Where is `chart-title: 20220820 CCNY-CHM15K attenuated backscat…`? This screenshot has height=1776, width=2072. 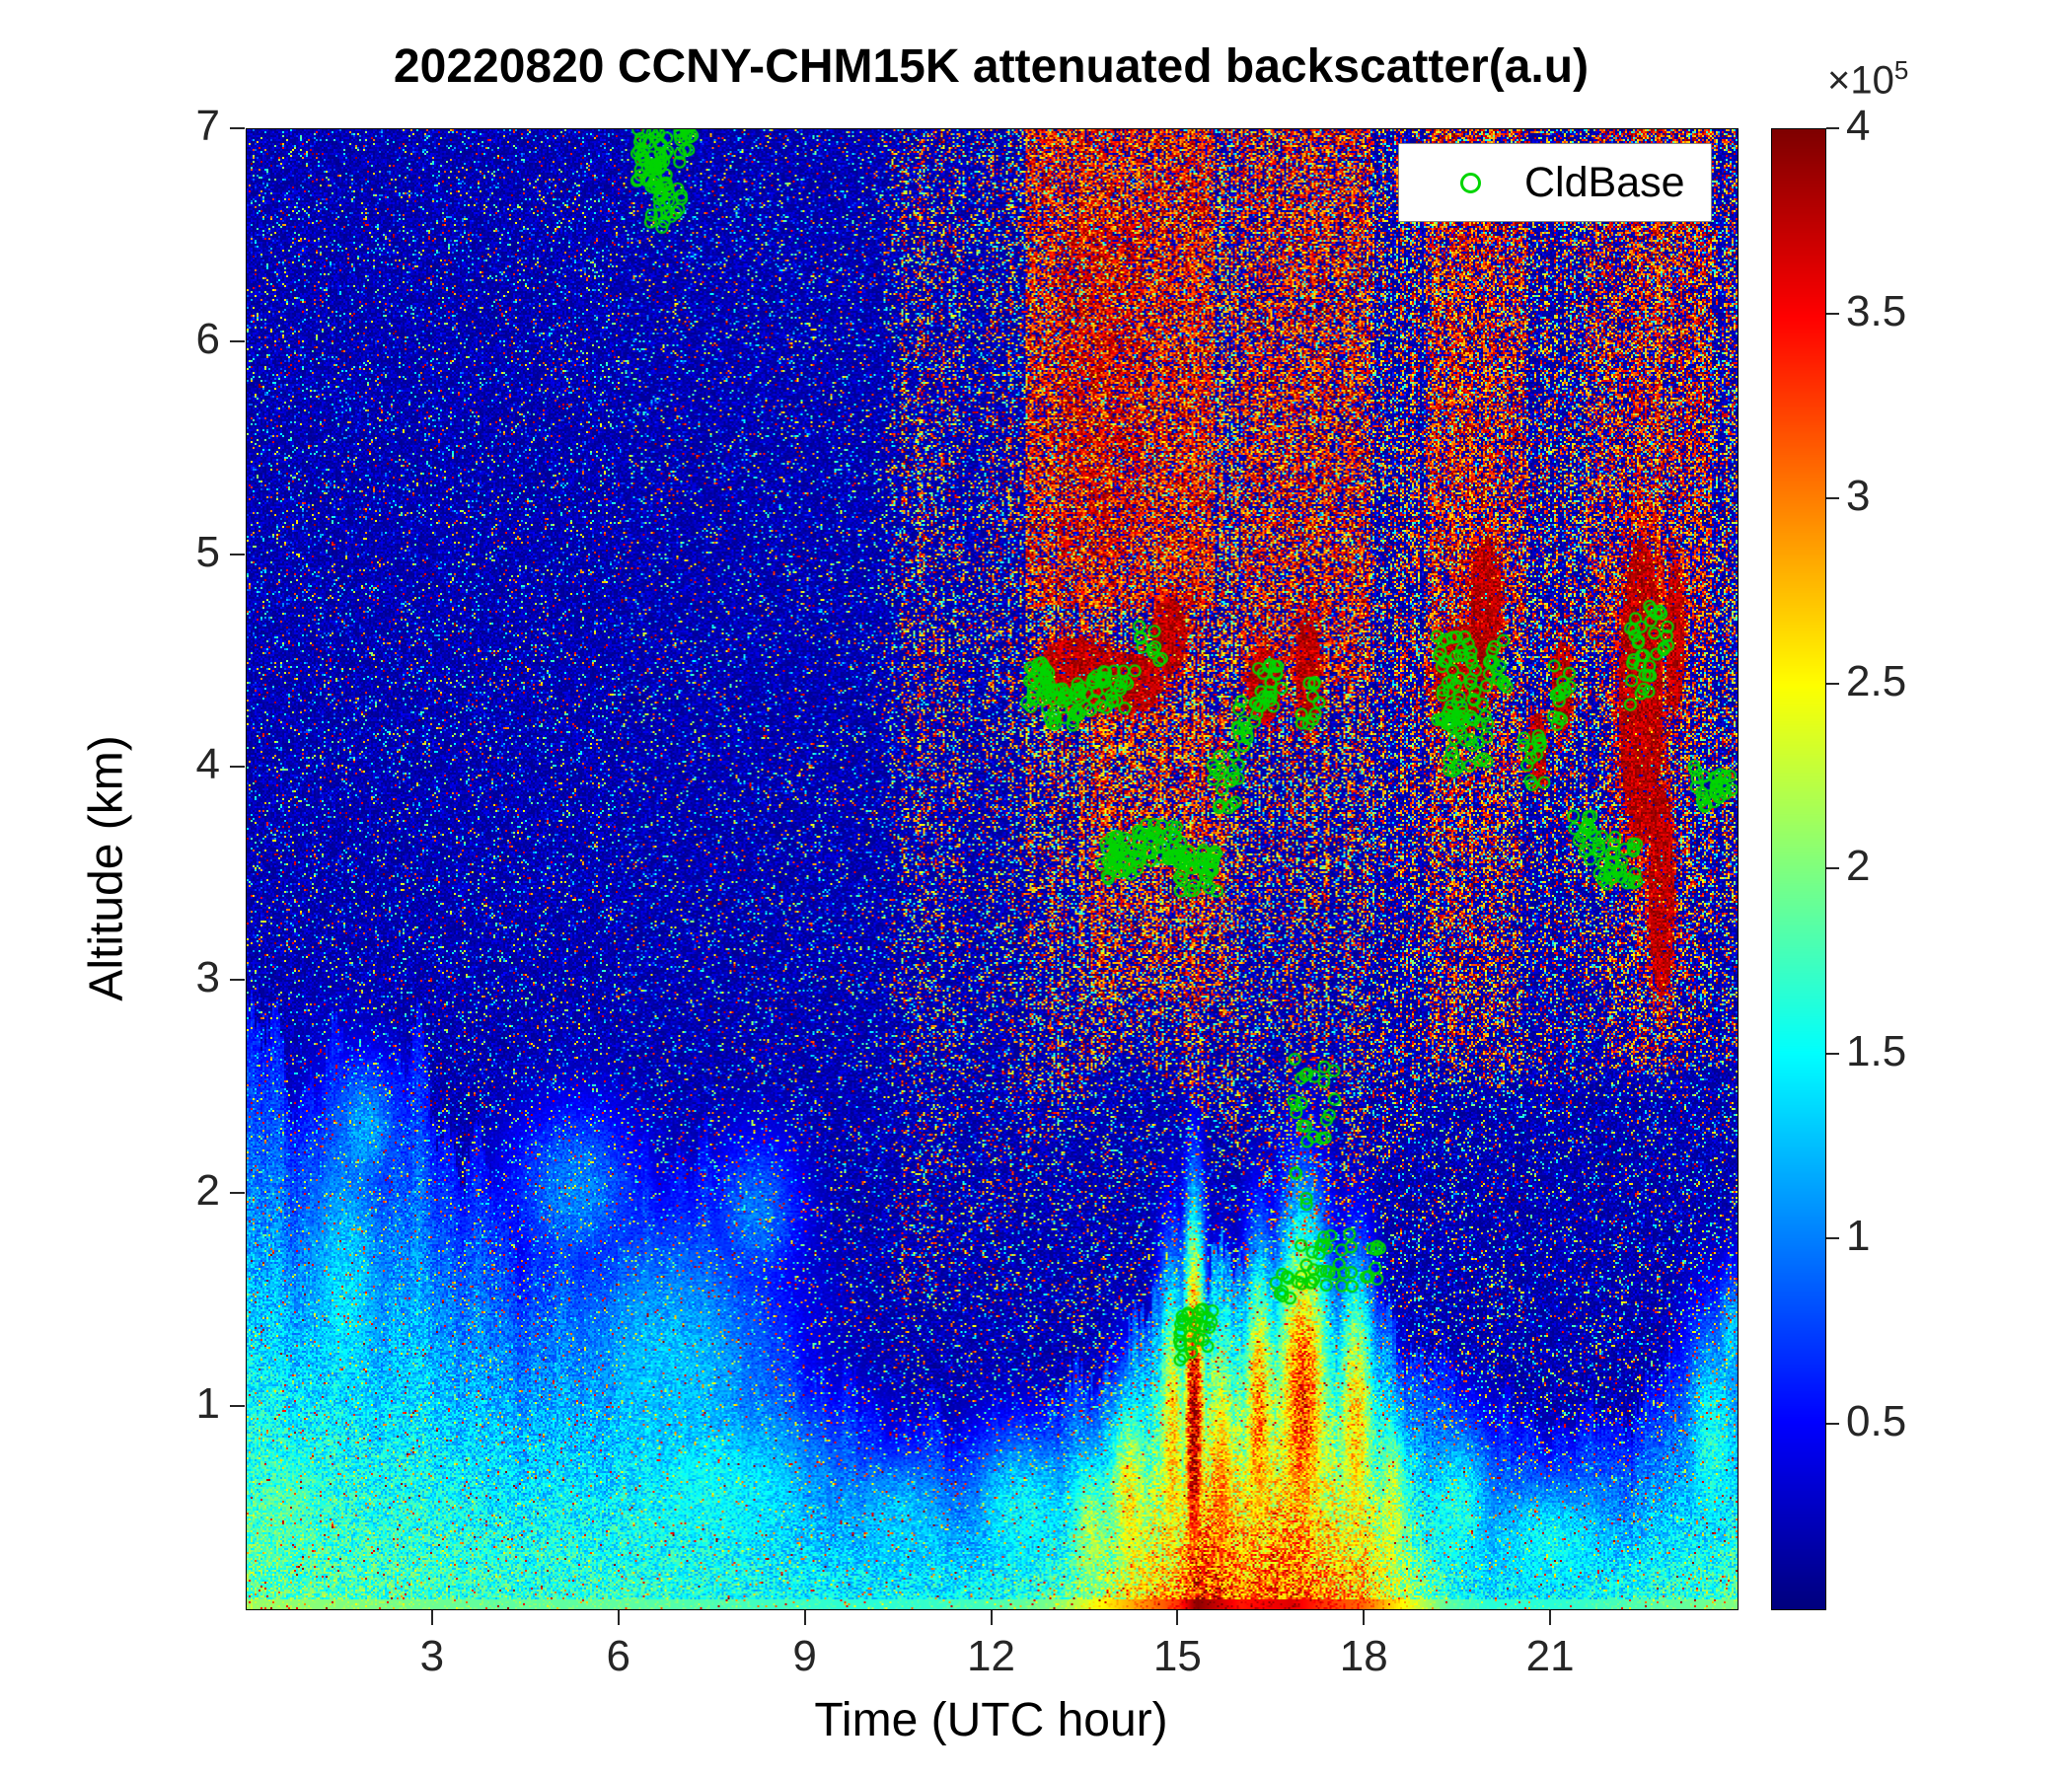 chart-title: 20220820 CCNY-CHM15K attenuated backscat… is located at coordinates (992, 67).